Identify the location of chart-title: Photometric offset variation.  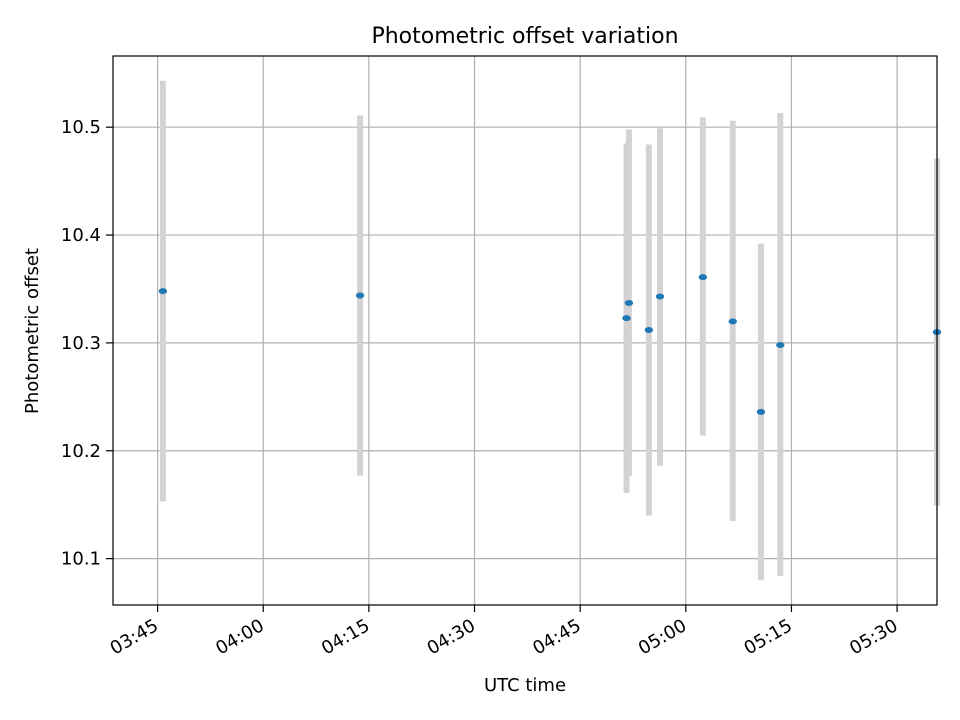
(524, 36).